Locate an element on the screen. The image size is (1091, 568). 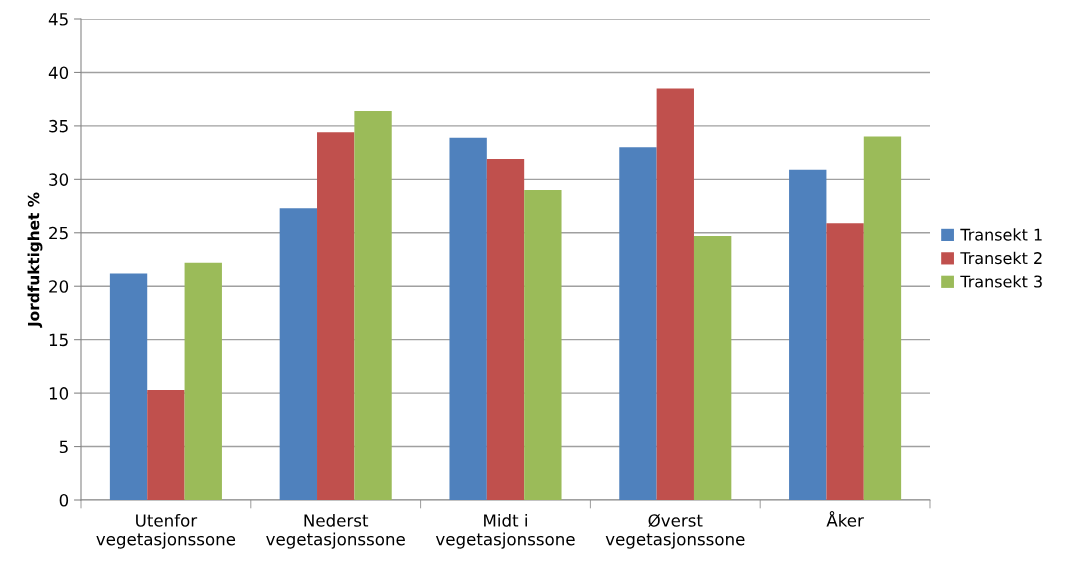
legend-label: Transekt 2 is located at coordinates (1001, 258).